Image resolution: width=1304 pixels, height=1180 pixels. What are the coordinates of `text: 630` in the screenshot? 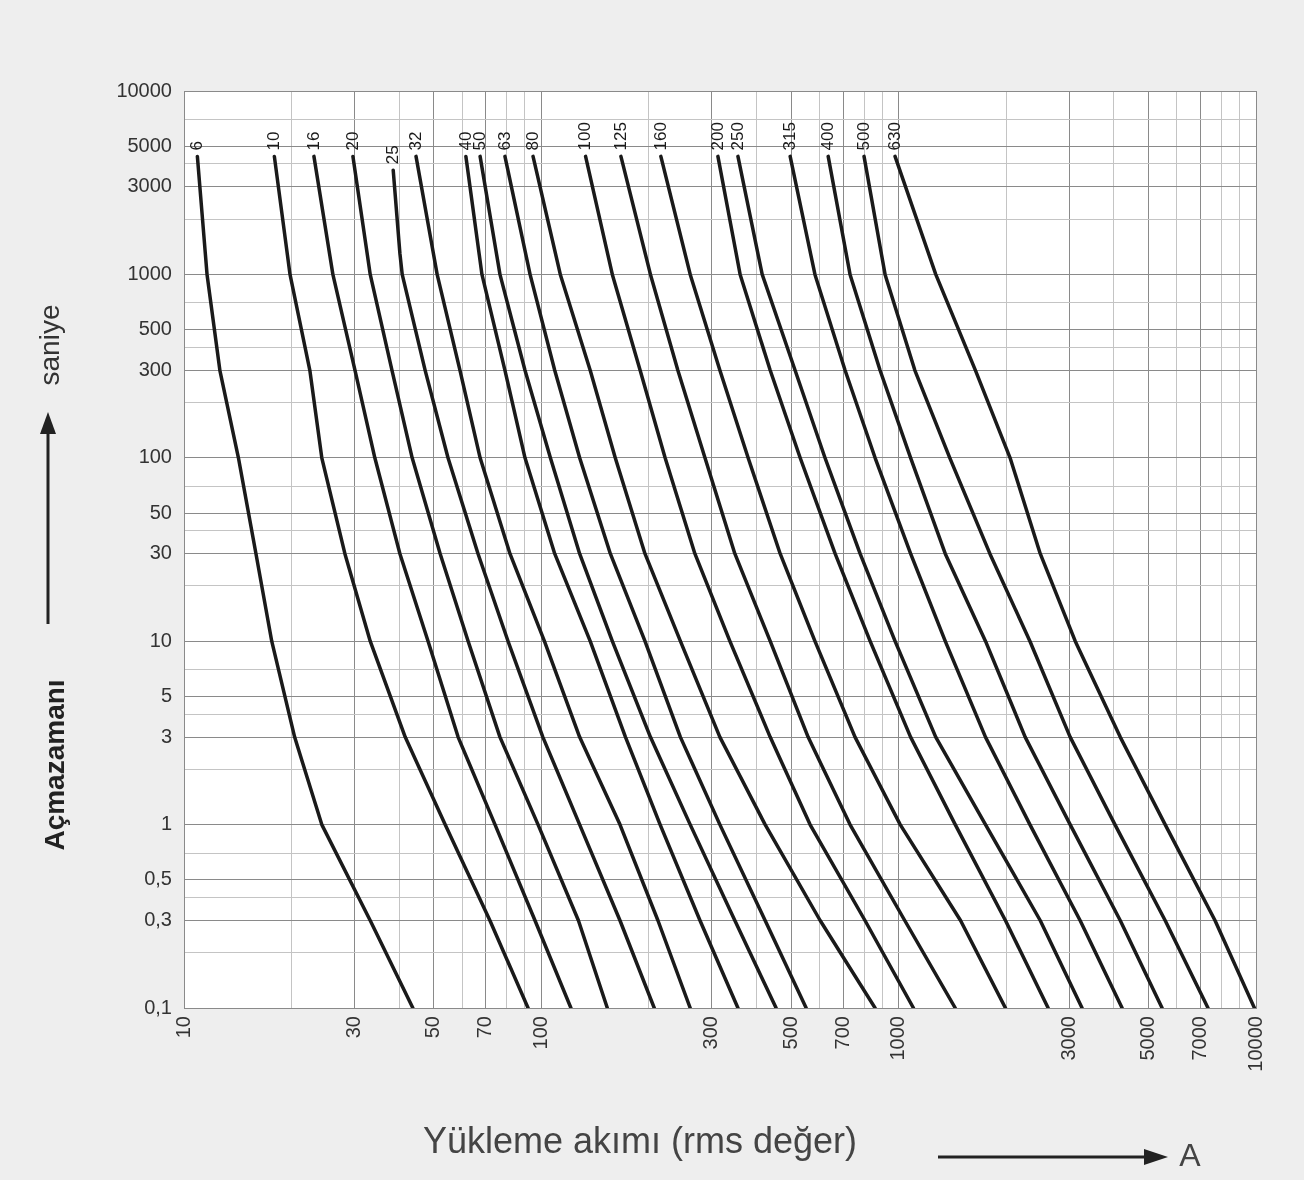 It's located at (894, 136).